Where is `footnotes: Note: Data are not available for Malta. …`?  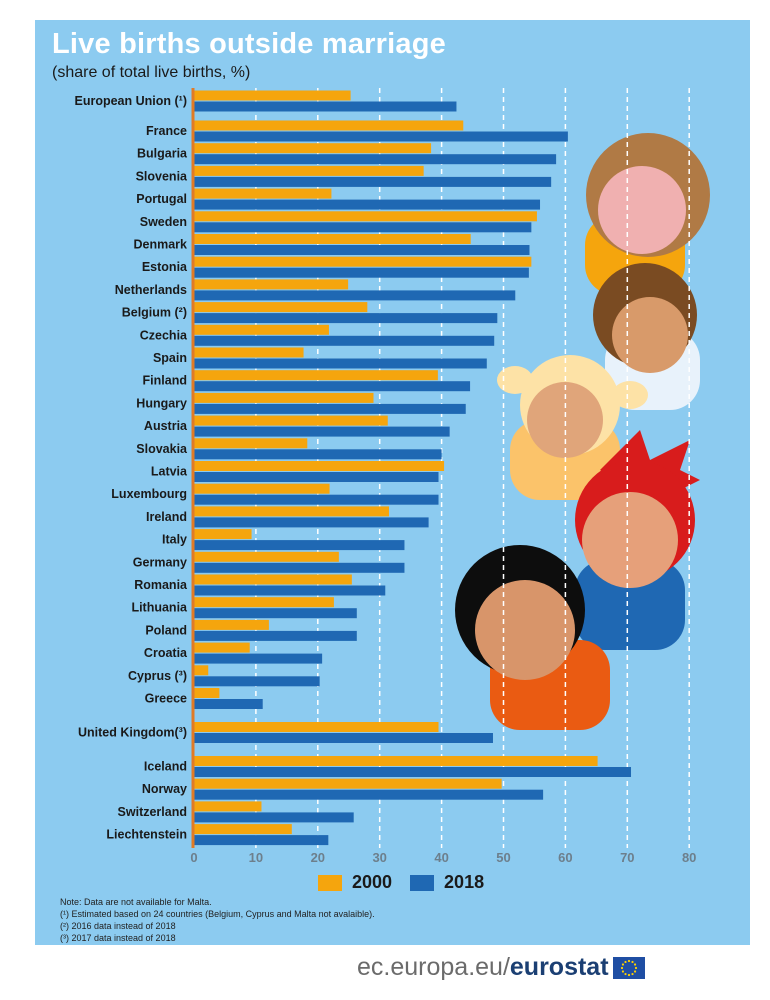 footnotes: Note: Data are not available for Malta. … is located at coordinates (217, 920).